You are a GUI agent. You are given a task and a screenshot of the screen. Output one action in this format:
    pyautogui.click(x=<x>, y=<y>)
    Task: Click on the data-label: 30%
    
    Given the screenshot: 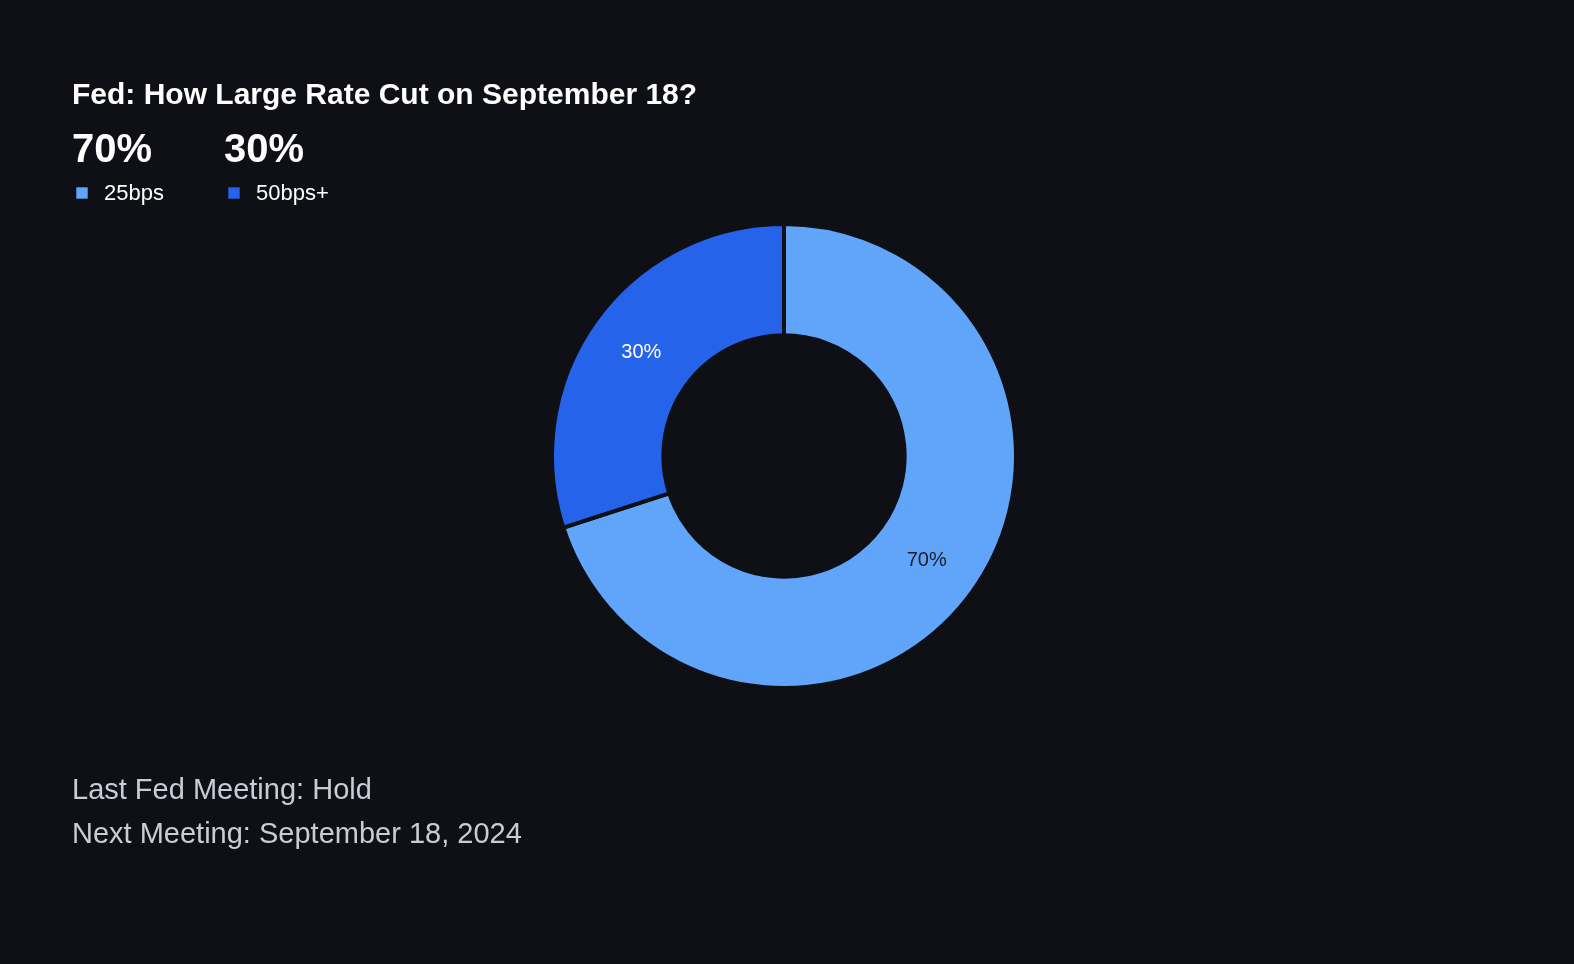 What is the action you would take?
    pyautogui.click(x=641, y=351)
    